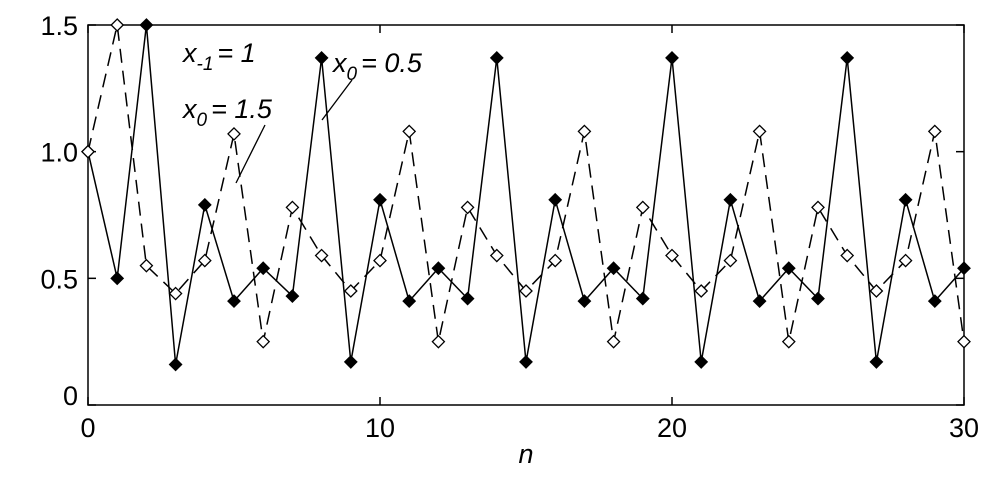 The width and height of the screenshot is (1001, 485). I want to click on y-tick-label: 1.0, so click(59, 153).